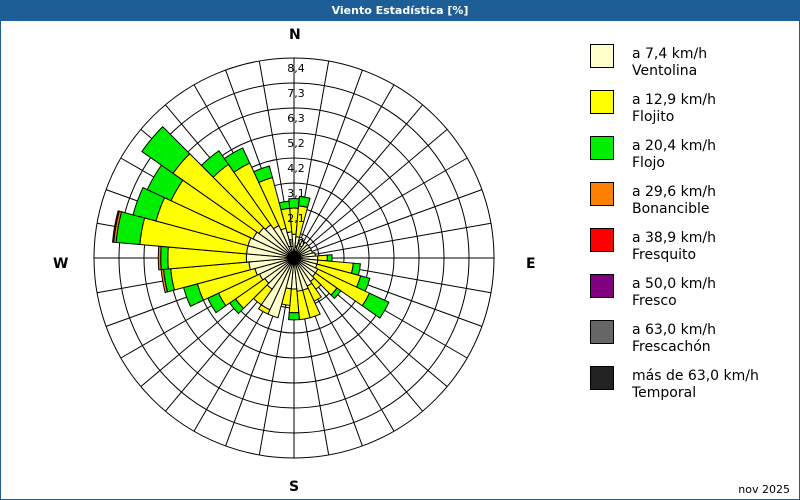 Image resolution: width=800 pixels, height=500 pixels. I want to click on legend-label: Ventolina, so click(665, 71).